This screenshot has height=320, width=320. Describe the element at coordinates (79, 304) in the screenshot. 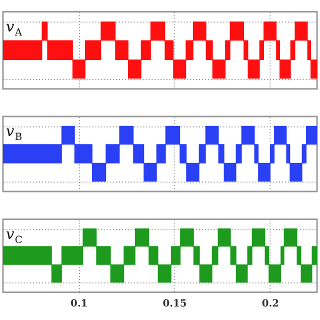

I see `x-tick-label: 0.1` at that location.